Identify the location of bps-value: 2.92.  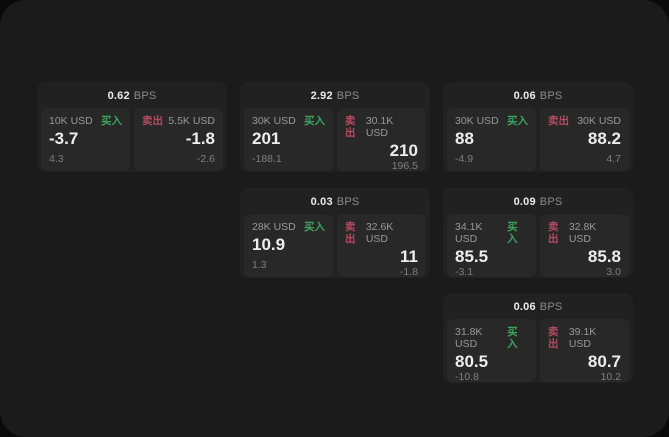
(321, 96).